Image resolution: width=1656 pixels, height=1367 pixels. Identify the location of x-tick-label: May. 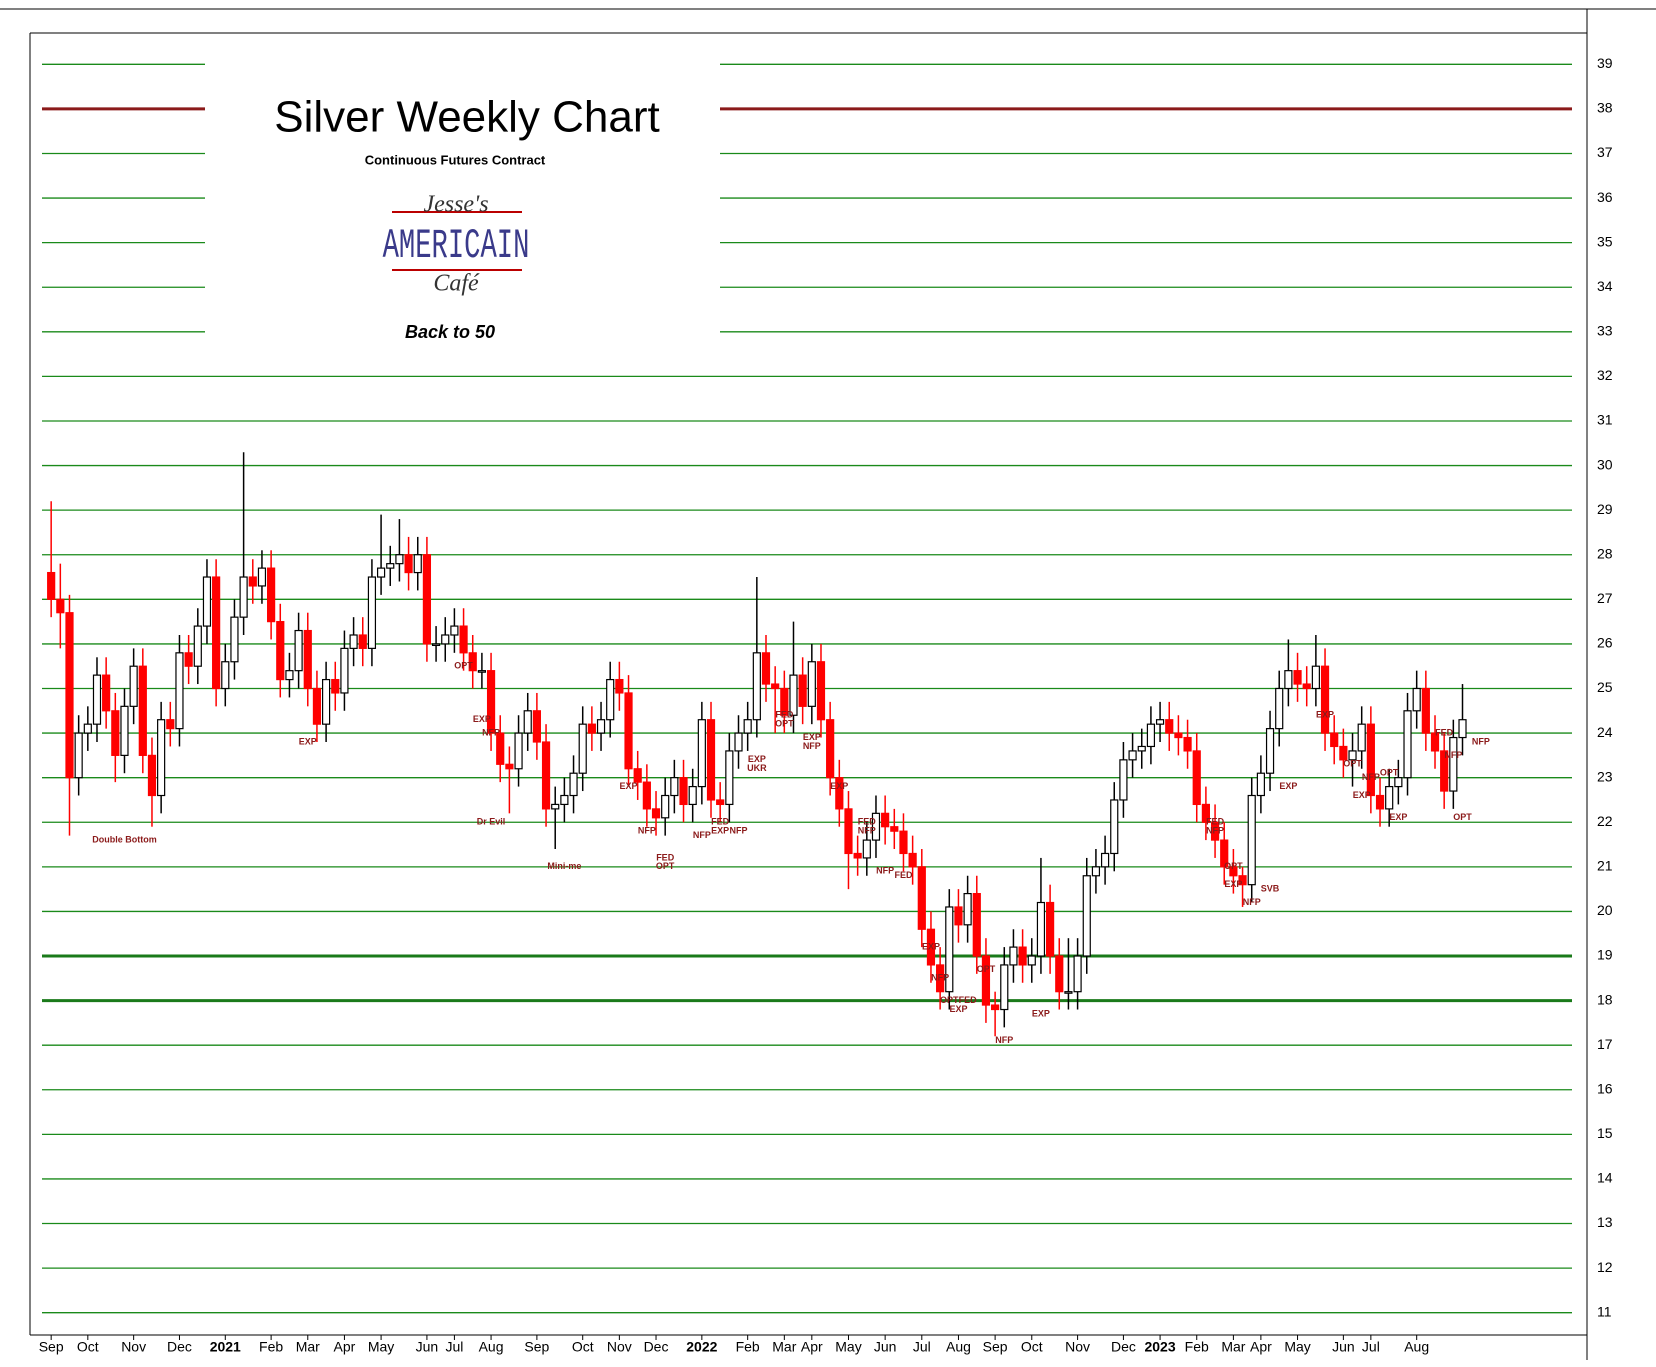
(848, 1347).